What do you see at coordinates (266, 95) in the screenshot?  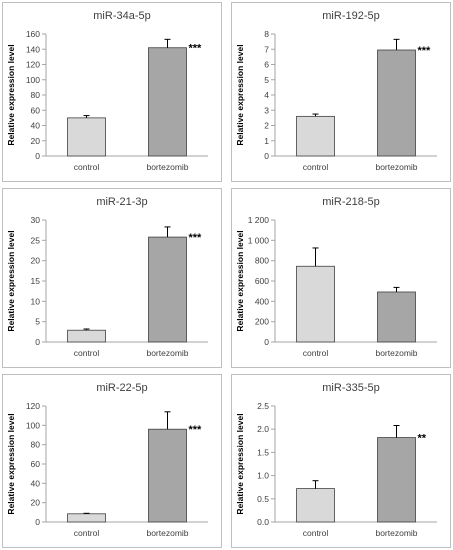 I see `y-tick-label: 4` at bounding box center [266, 95].